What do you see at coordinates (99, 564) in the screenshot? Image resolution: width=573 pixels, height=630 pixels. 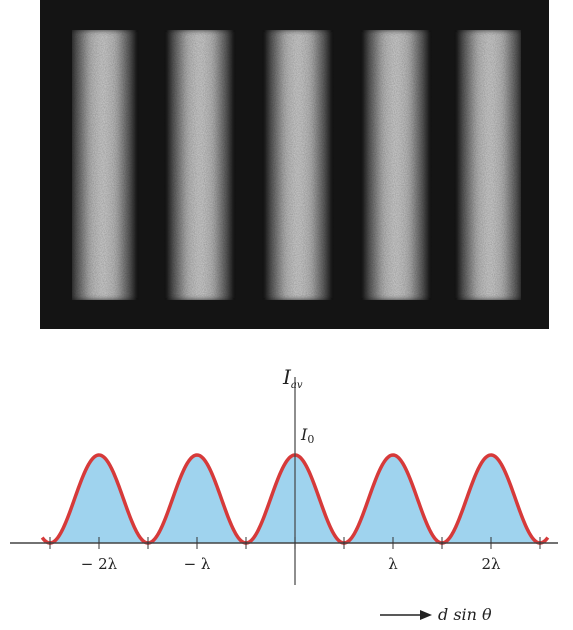 I see `x-tick-label: − 2λ` at bounding box center [99, 564].